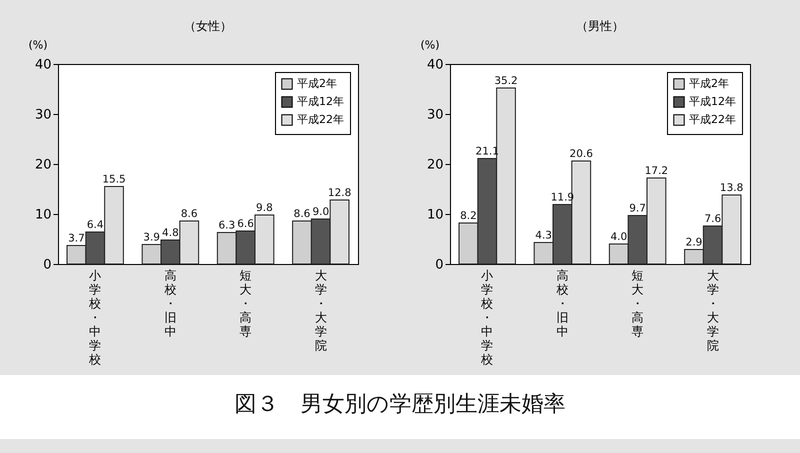  What do you see at coordinates (656, 171) in the screenshot?
I see `data-label: 17.2` at bounding box center [656, 171].